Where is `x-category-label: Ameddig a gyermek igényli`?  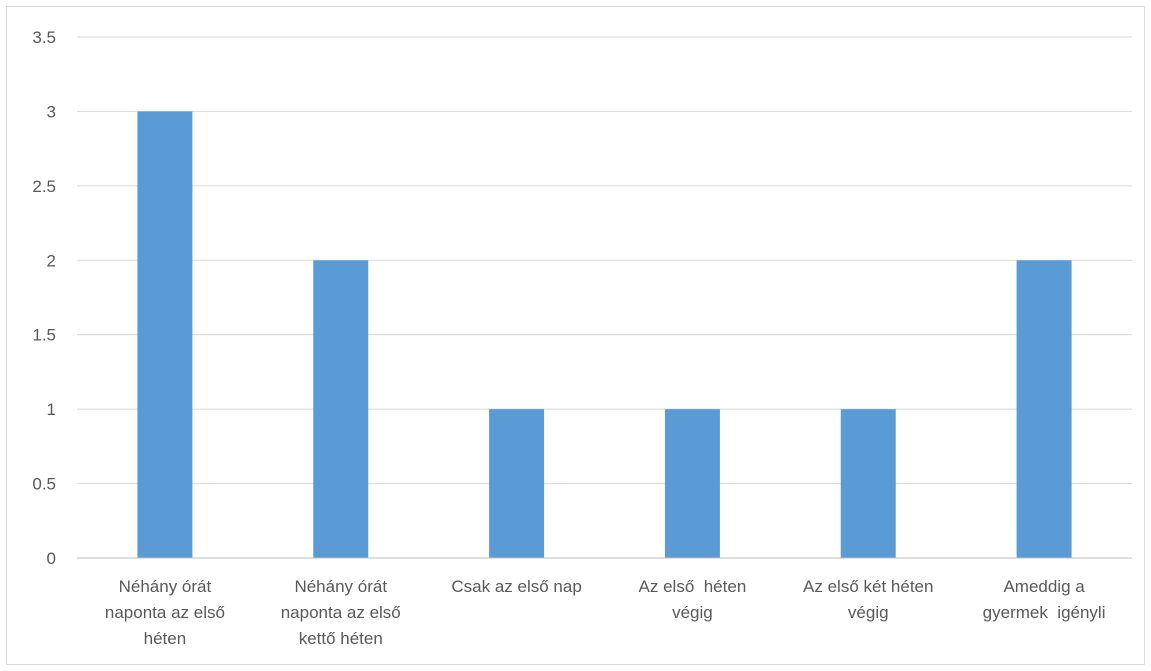
x-category-label: Ameddig a gyermek igényli is located at coordinates (1044, 599).